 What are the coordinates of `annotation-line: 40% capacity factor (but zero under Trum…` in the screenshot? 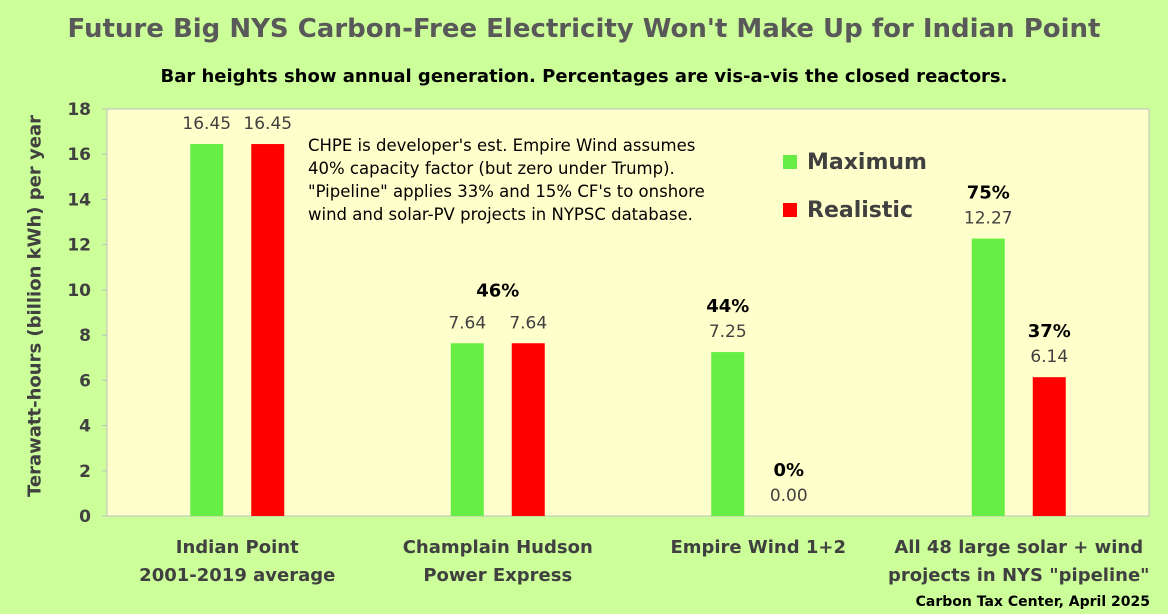 It's located at (491, 168).